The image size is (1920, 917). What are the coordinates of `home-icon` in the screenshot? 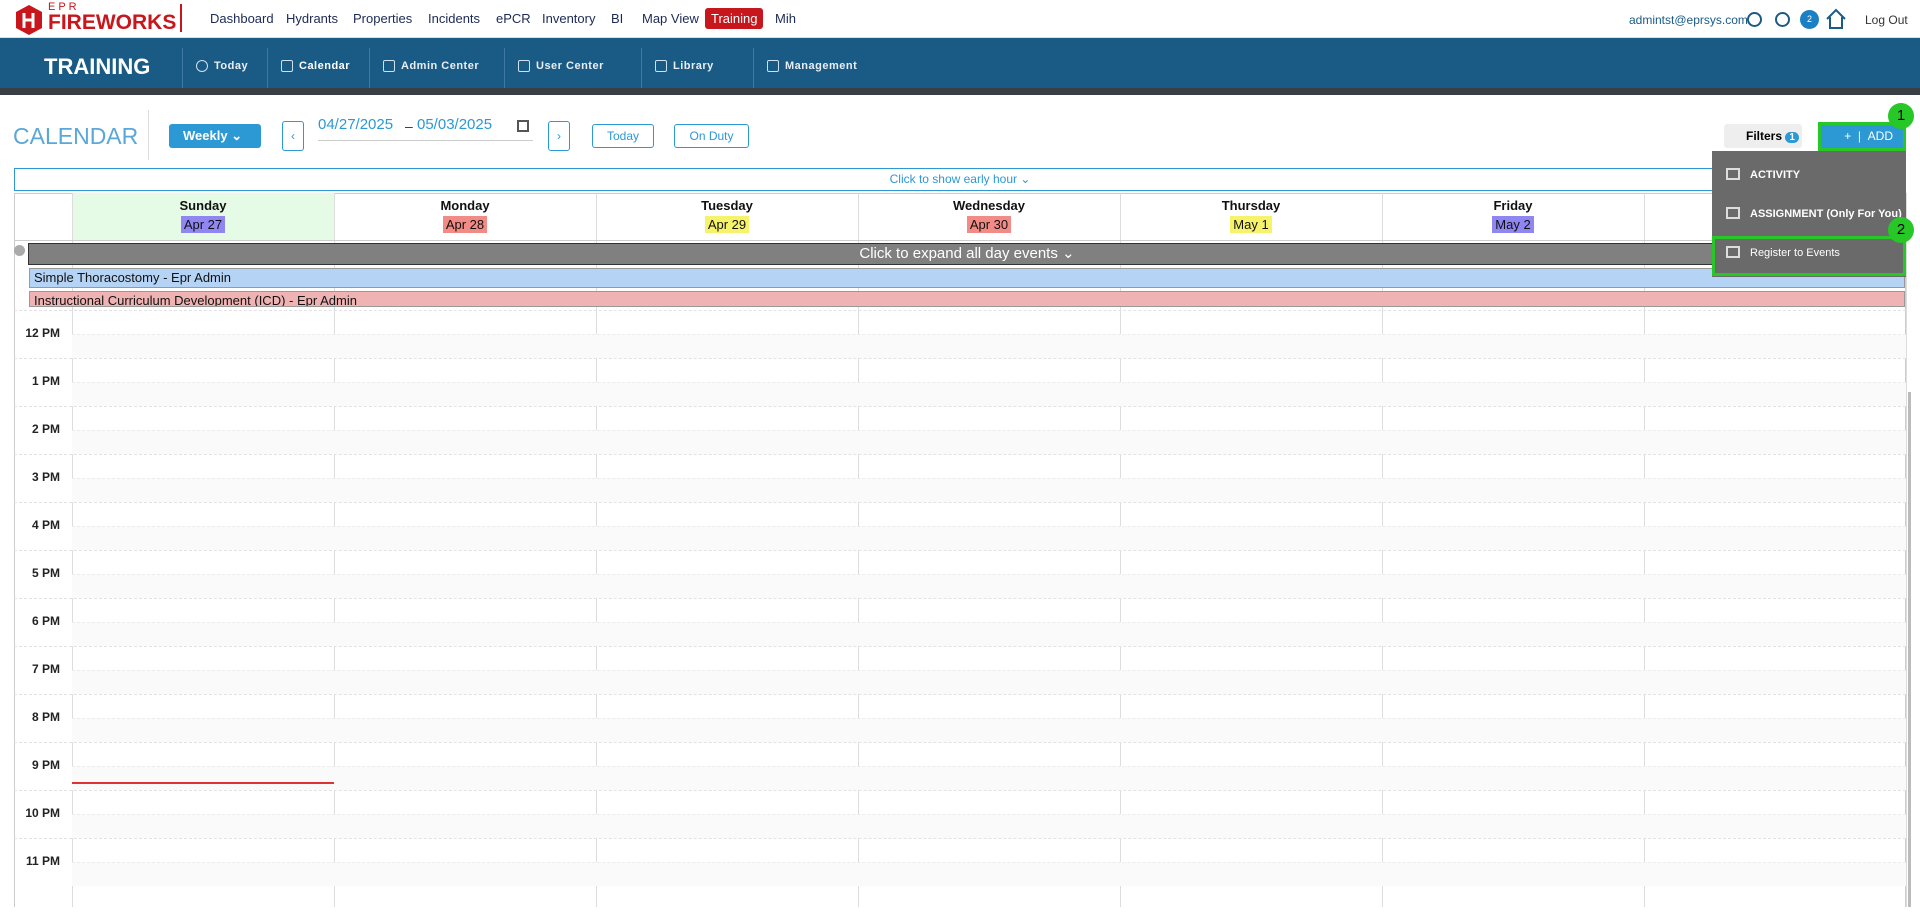 It's located at (1836, 19).